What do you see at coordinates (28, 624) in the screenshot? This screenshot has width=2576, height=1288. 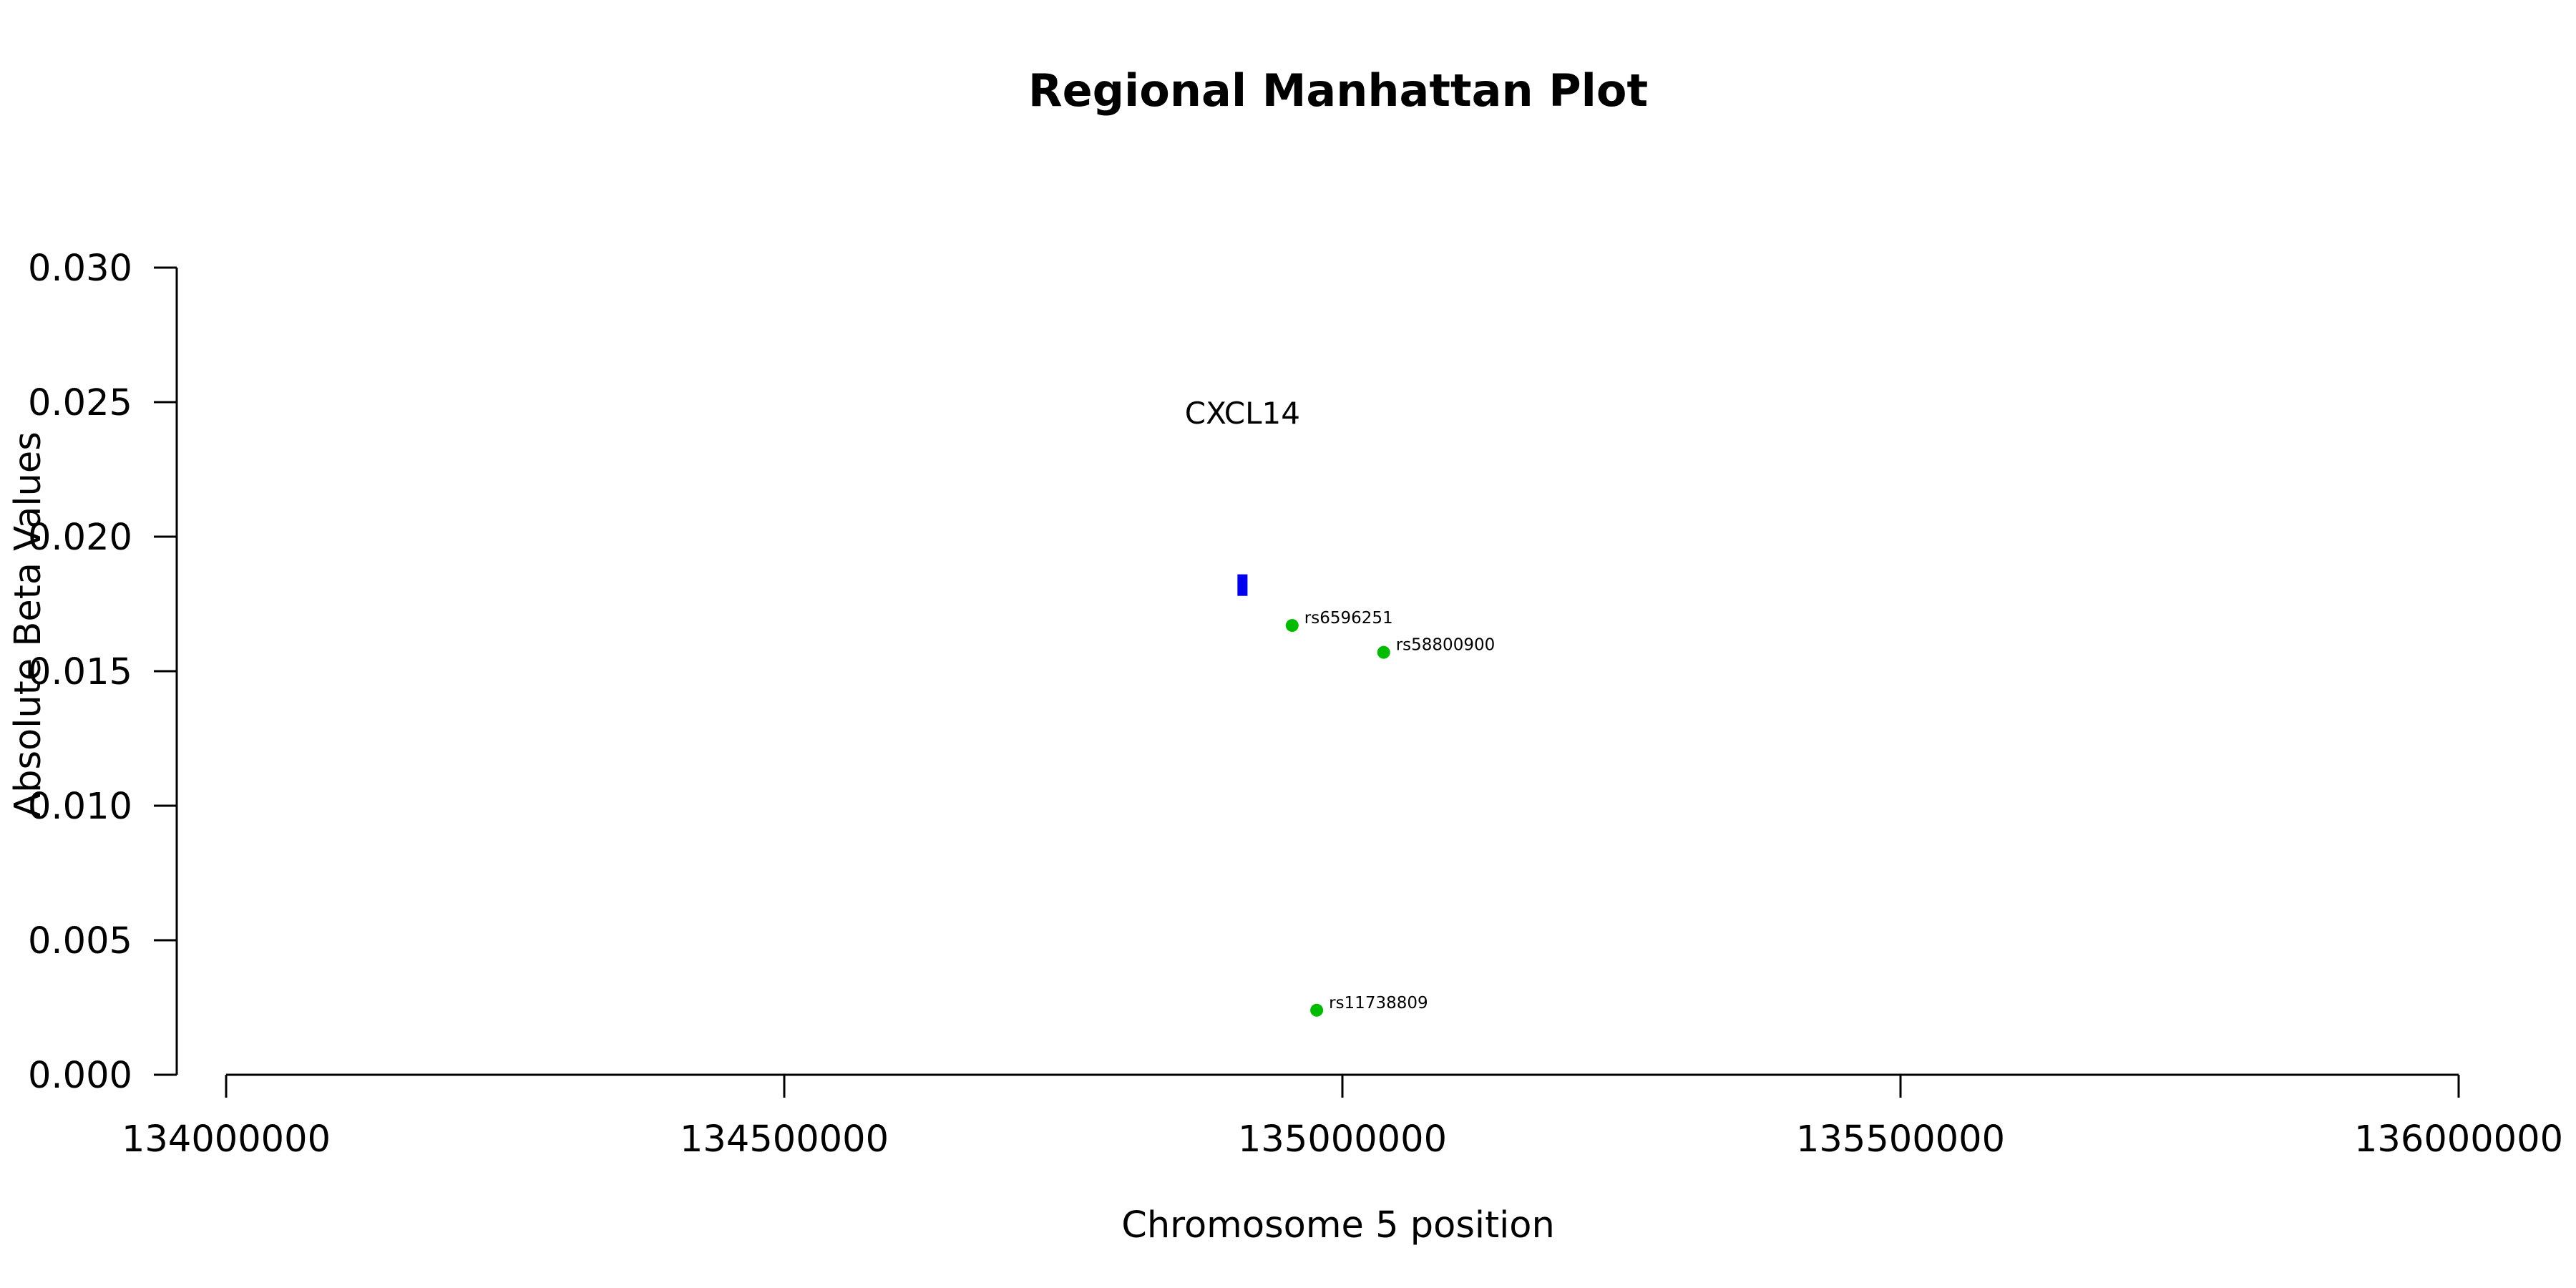 I see `y-axis-label: Absolute Beta Values` at bounding box center [28, 624].